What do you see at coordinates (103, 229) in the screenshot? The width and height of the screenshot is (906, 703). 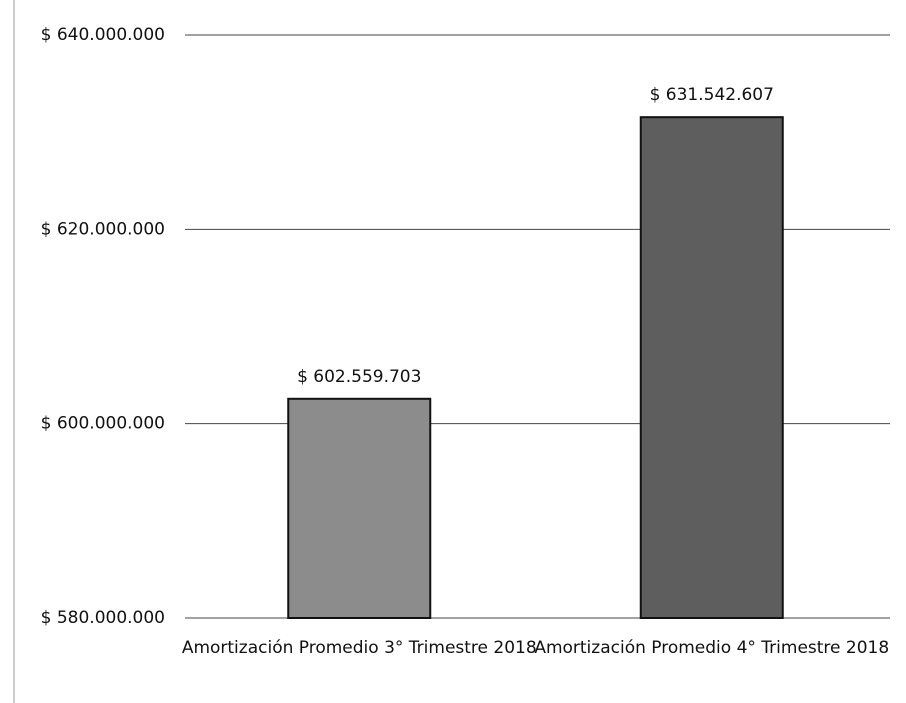 I see `y-tick-label: $ 620.000.000` at bounding box center [103, 229].